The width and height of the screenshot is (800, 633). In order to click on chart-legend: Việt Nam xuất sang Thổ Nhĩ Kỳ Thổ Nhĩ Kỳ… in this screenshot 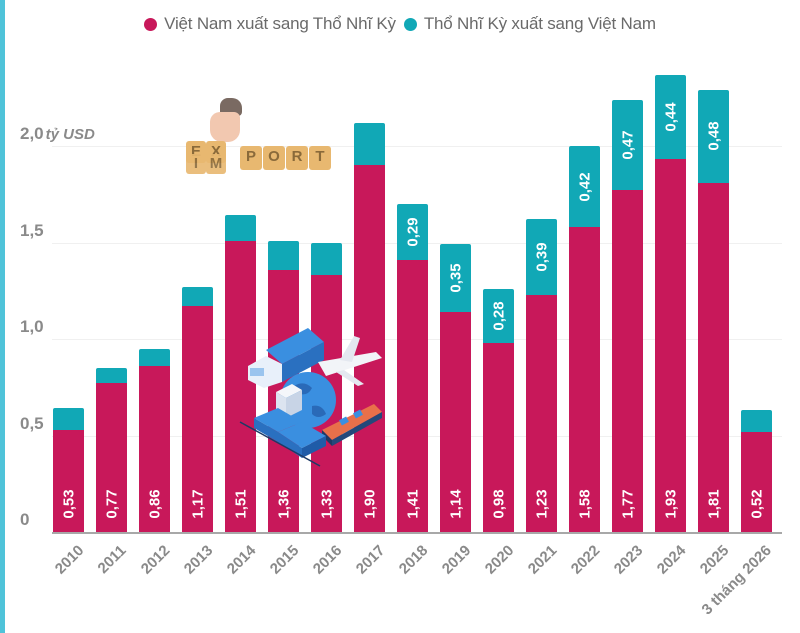, I will do `click(400, 24)`.